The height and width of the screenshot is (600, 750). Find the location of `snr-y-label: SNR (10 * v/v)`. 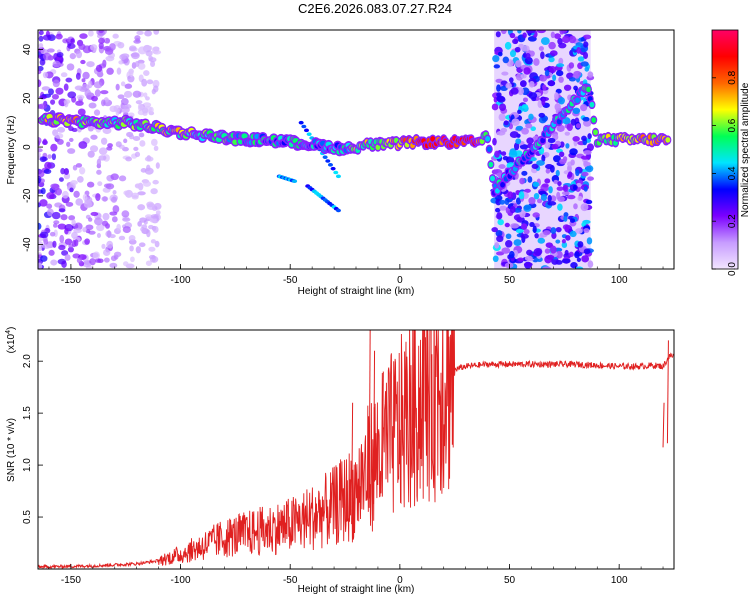

snr-y-label: SNR (10 * v/v) is located at coordinates (11, 450).